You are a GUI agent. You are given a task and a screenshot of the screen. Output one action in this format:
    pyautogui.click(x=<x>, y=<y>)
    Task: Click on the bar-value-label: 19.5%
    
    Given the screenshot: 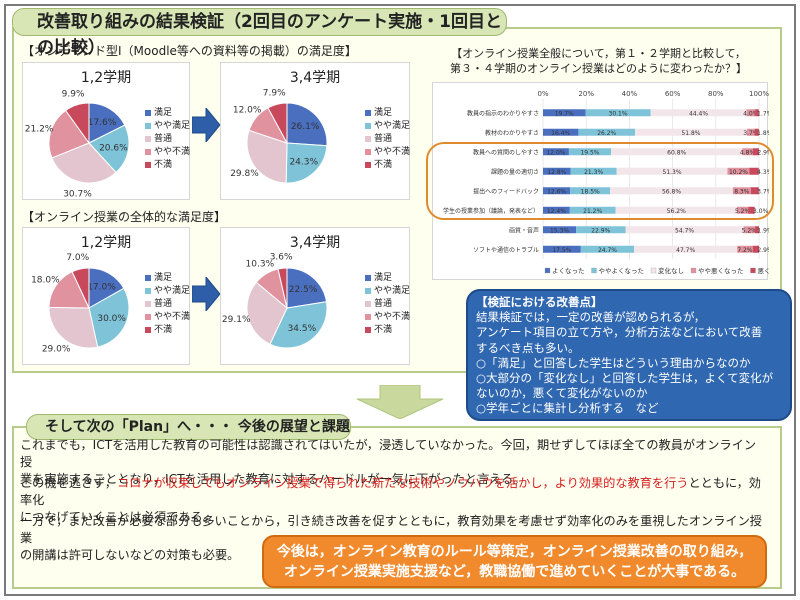 What is the action you would take?
    pyautogui.click(x=589, y=152)
    